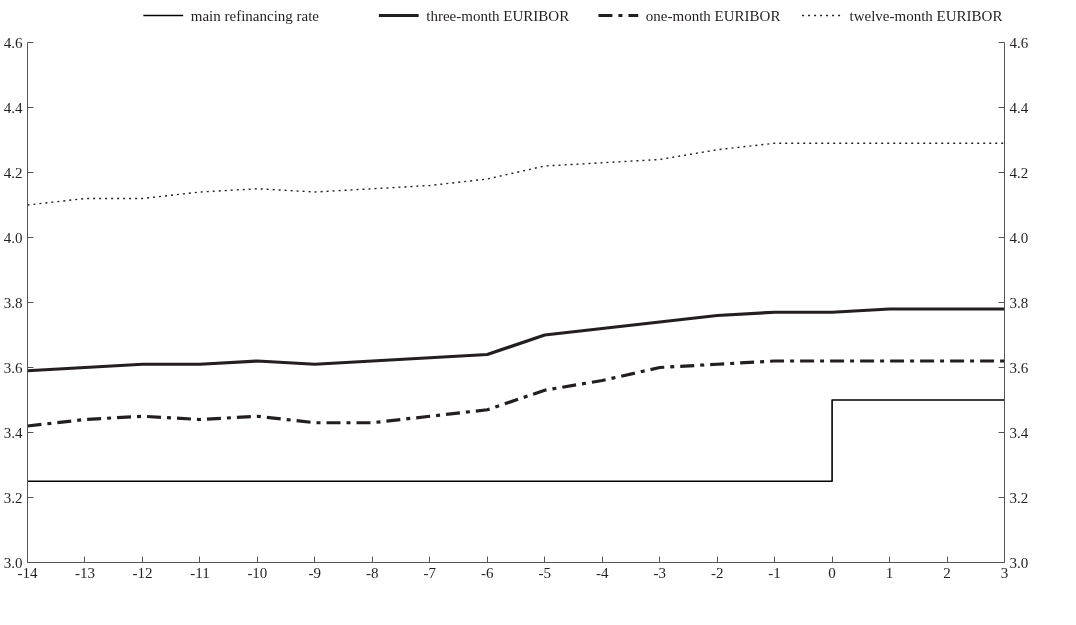 The image size is (1076, 625). Describe the element at coordinates (659, 572) in the screenshot. I see `x-tick-label: -3` at that location.